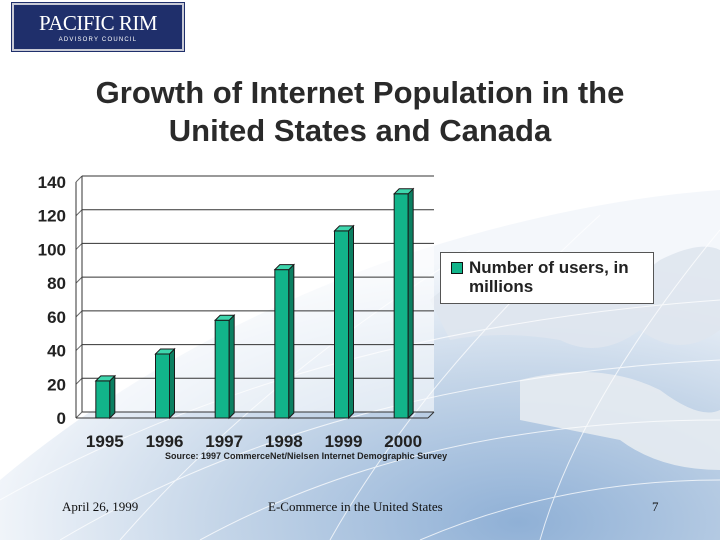 Image resolution: width=720 pixels, height=540 pixels. What do you see at coordinates (105, 441) in the screenshot?
I see `x-tick-label: 1995` at bounding box center [105, 441].